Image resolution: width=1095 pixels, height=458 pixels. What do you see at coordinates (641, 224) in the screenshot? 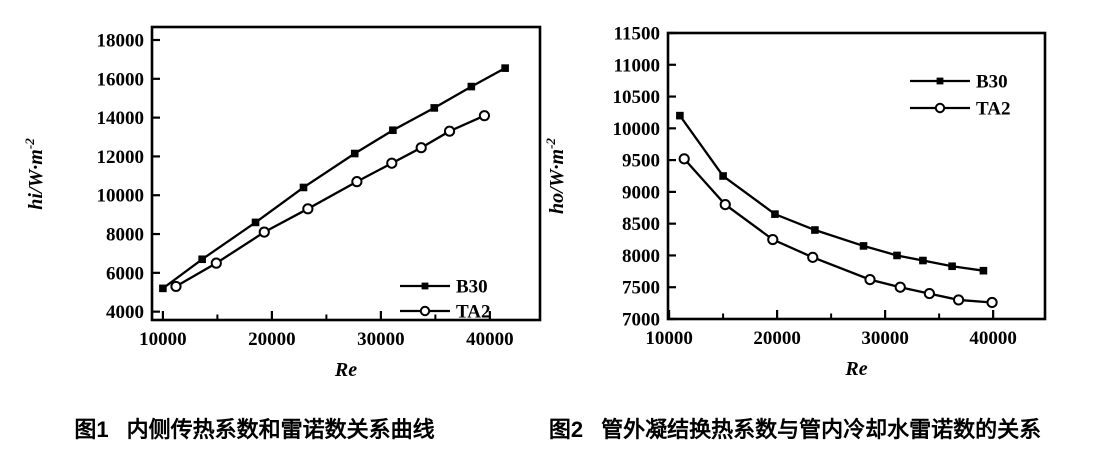
I see `y-tick-label: 8500` at bounding box center [641, 224].